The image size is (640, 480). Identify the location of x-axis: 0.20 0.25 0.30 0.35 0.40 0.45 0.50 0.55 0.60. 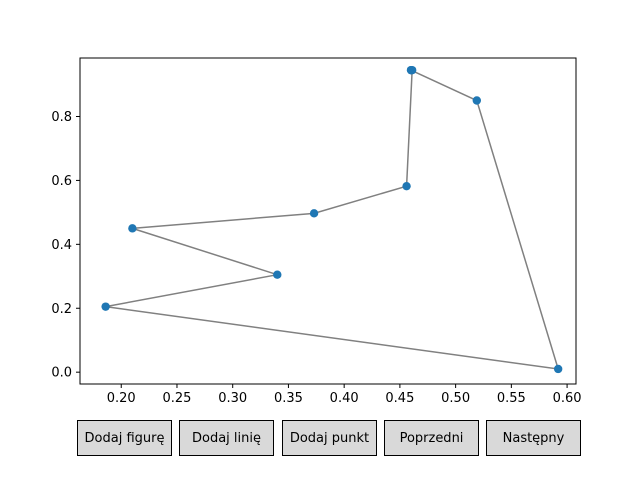
(344, 395).